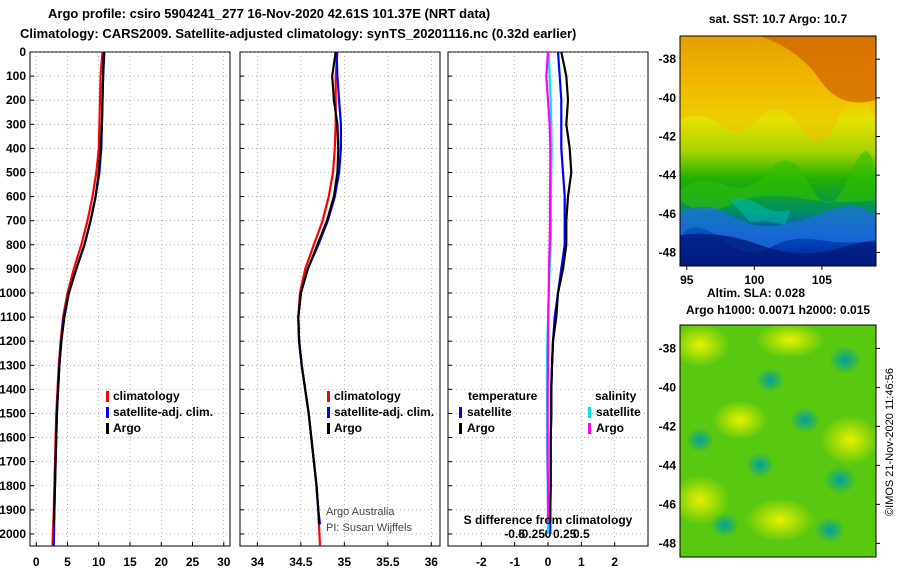 Image resolution: width=900 pixels, height=580 pixels. I want to click on x-tick-label: 15, so click(130, 562).